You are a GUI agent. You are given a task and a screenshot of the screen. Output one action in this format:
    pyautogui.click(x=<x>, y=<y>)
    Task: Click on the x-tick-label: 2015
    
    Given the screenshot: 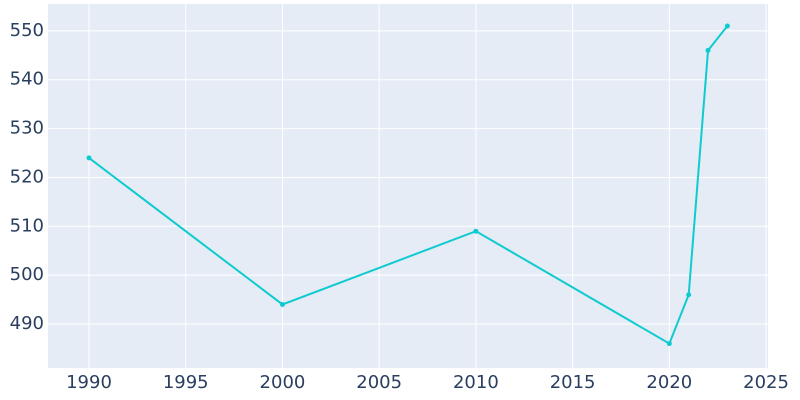 What is the action you would take?
    pyautogui.click(x=573, y=382)
    